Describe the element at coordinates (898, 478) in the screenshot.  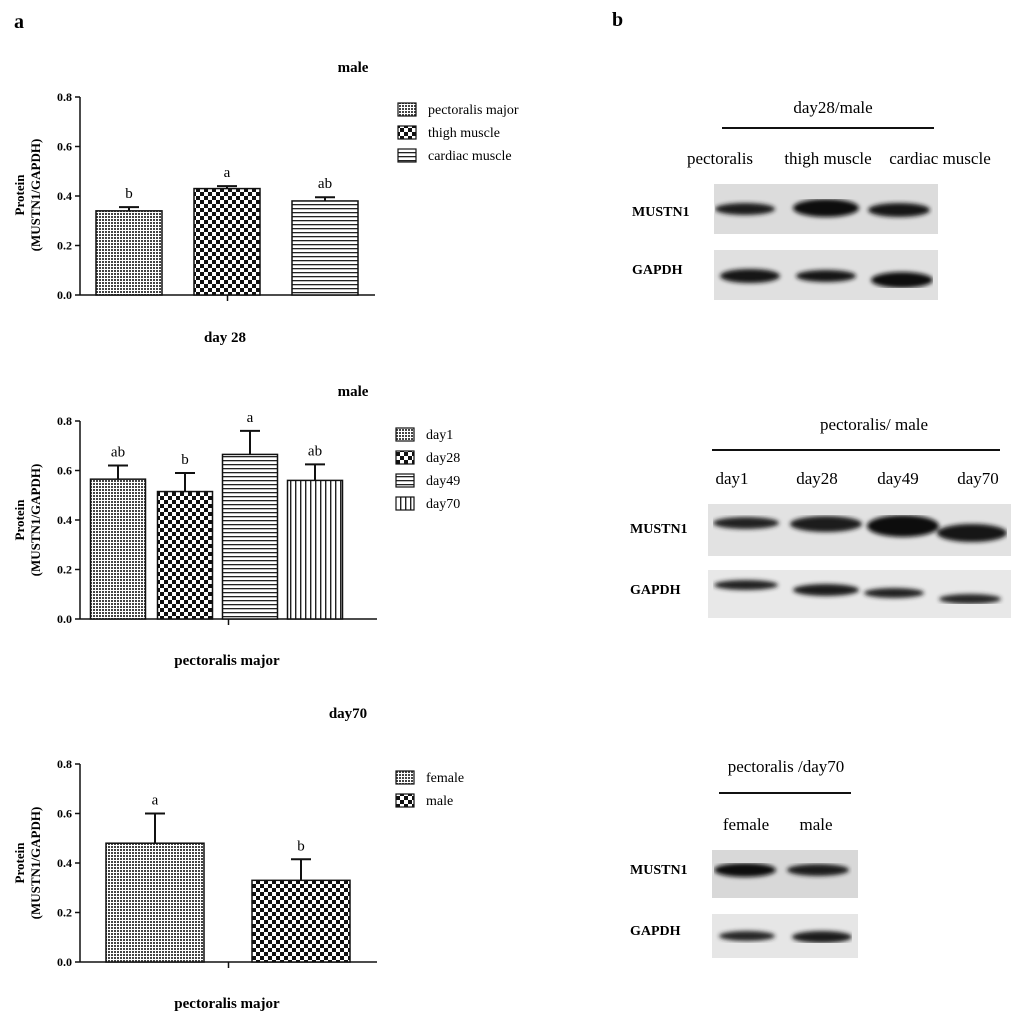
I see `blot-lane-label: day49` at that location.